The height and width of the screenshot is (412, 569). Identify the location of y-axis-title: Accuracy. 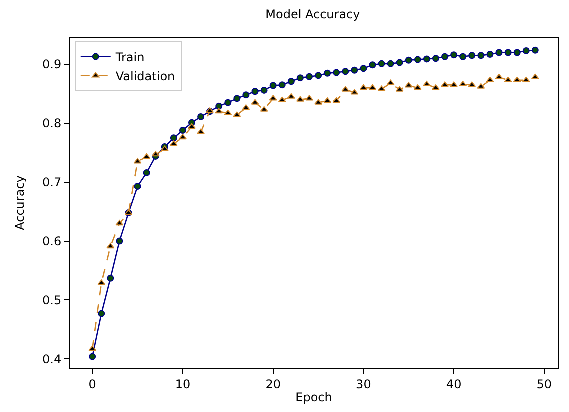
(19, 203).